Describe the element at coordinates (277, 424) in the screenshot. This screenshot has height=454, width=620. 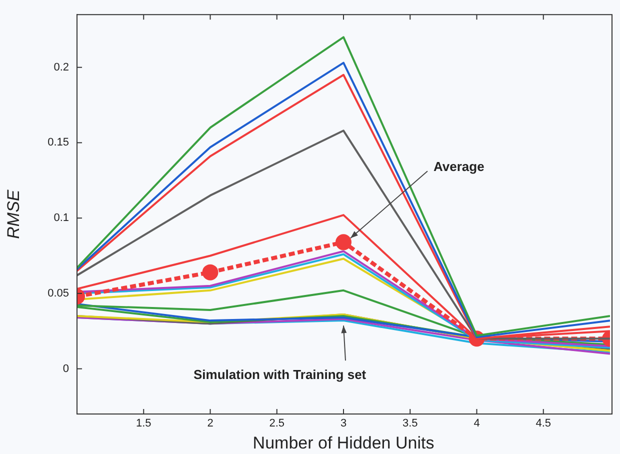
I see `x-tick-label: 2.5` at that location.